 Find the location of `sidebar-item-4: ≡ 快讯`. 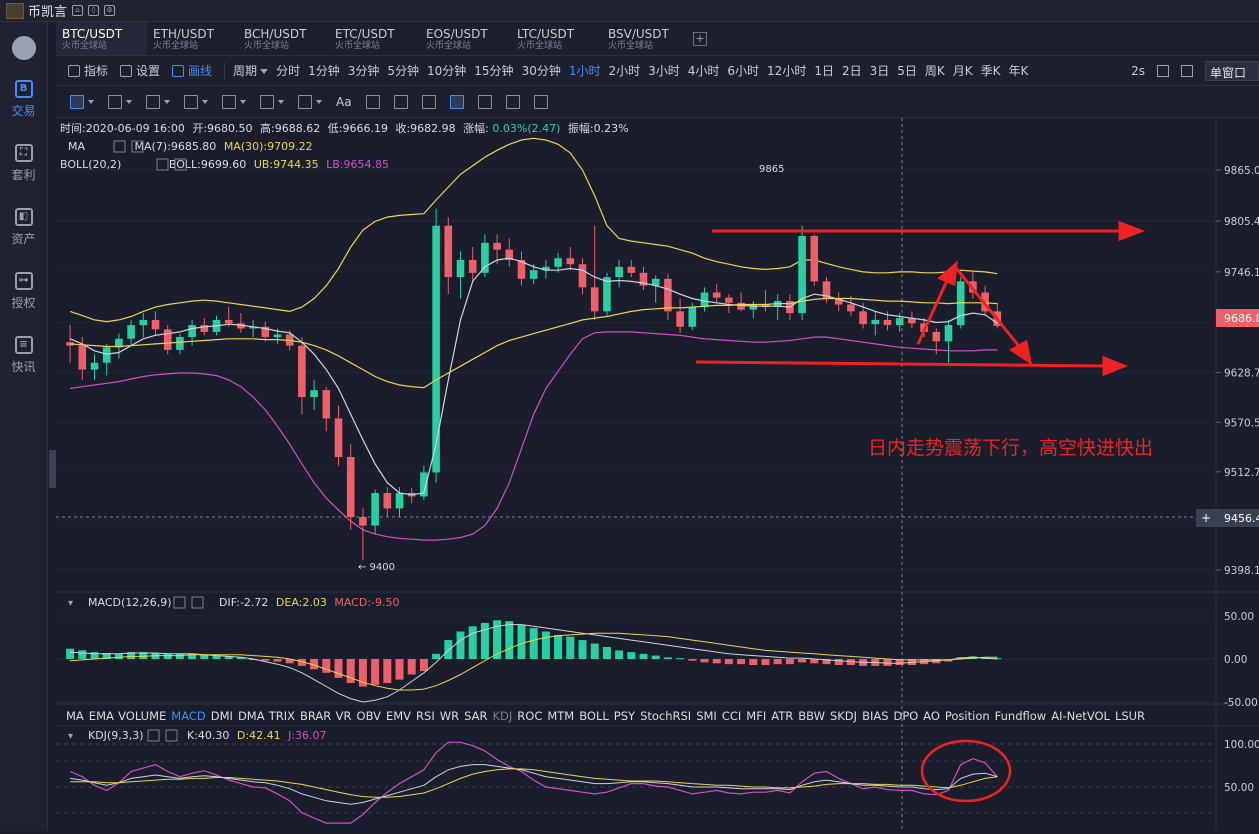

sidebar-item-4: ≡ 快讯 is located at coordinates (23, 368).